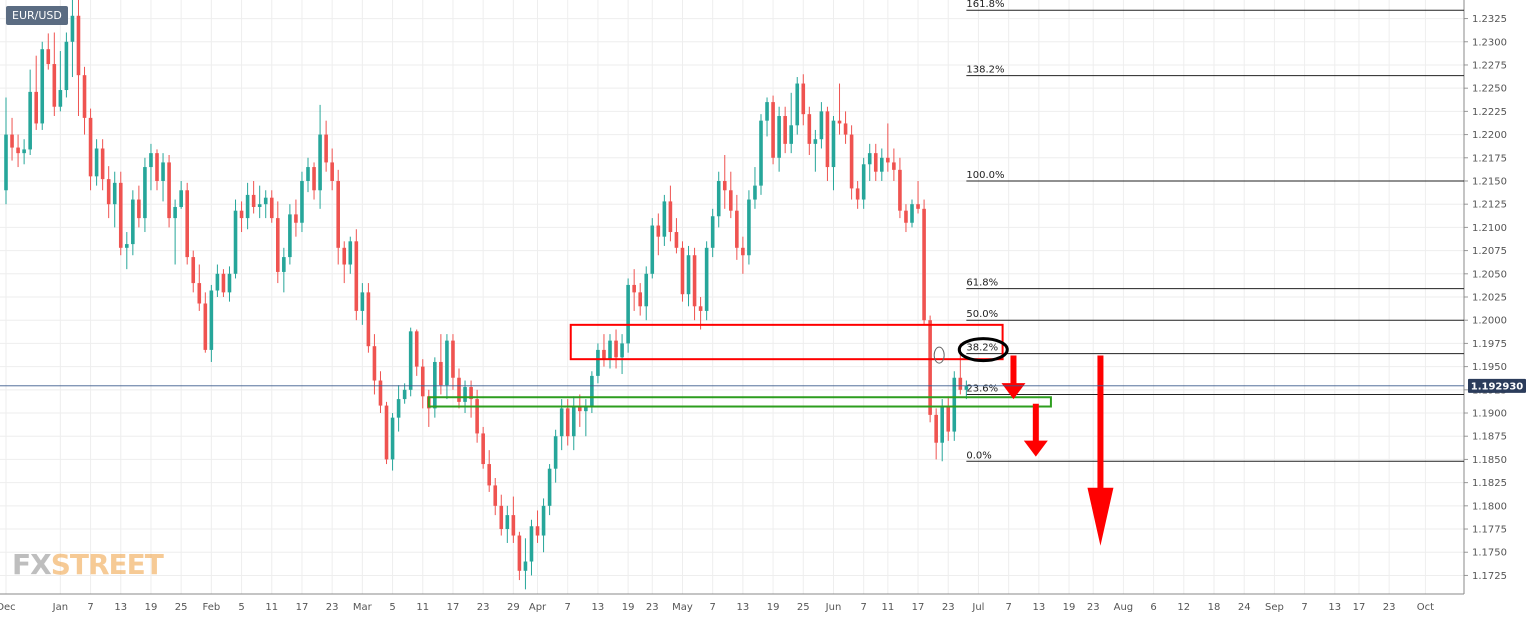 The width and height of the screenshot is (1536, 623). I want to click on x-tick-label: 7, so click(90, 607).